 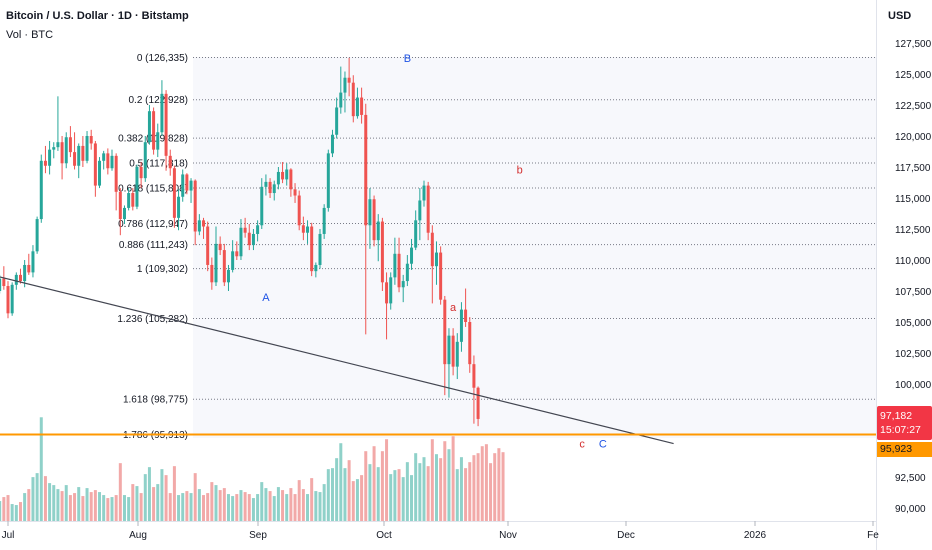 What do you see at coordinates (407, 59) in the screenshot?
I see `wave-label: B` at bounding box center [407, 59].